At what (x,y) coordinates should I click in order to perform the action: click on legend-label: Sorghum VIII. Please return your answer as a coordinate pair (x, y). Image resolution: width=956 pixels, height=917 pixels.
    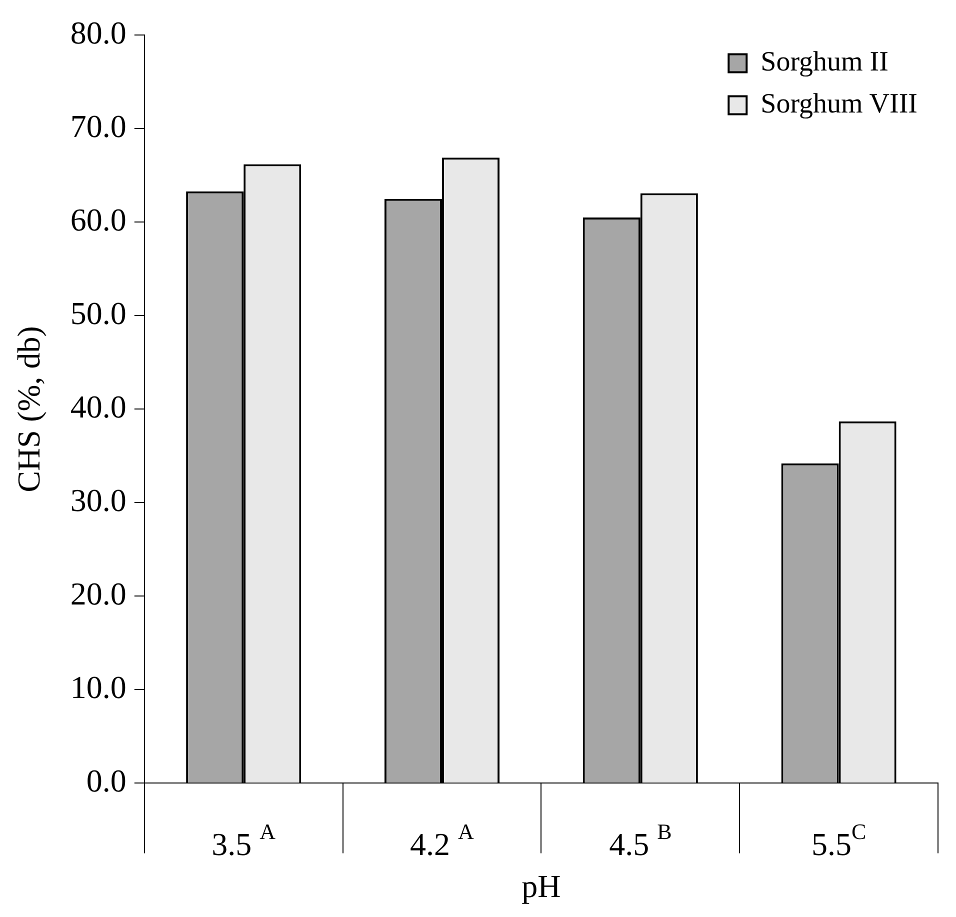
    Looking at the image, I should click on (839, 104).